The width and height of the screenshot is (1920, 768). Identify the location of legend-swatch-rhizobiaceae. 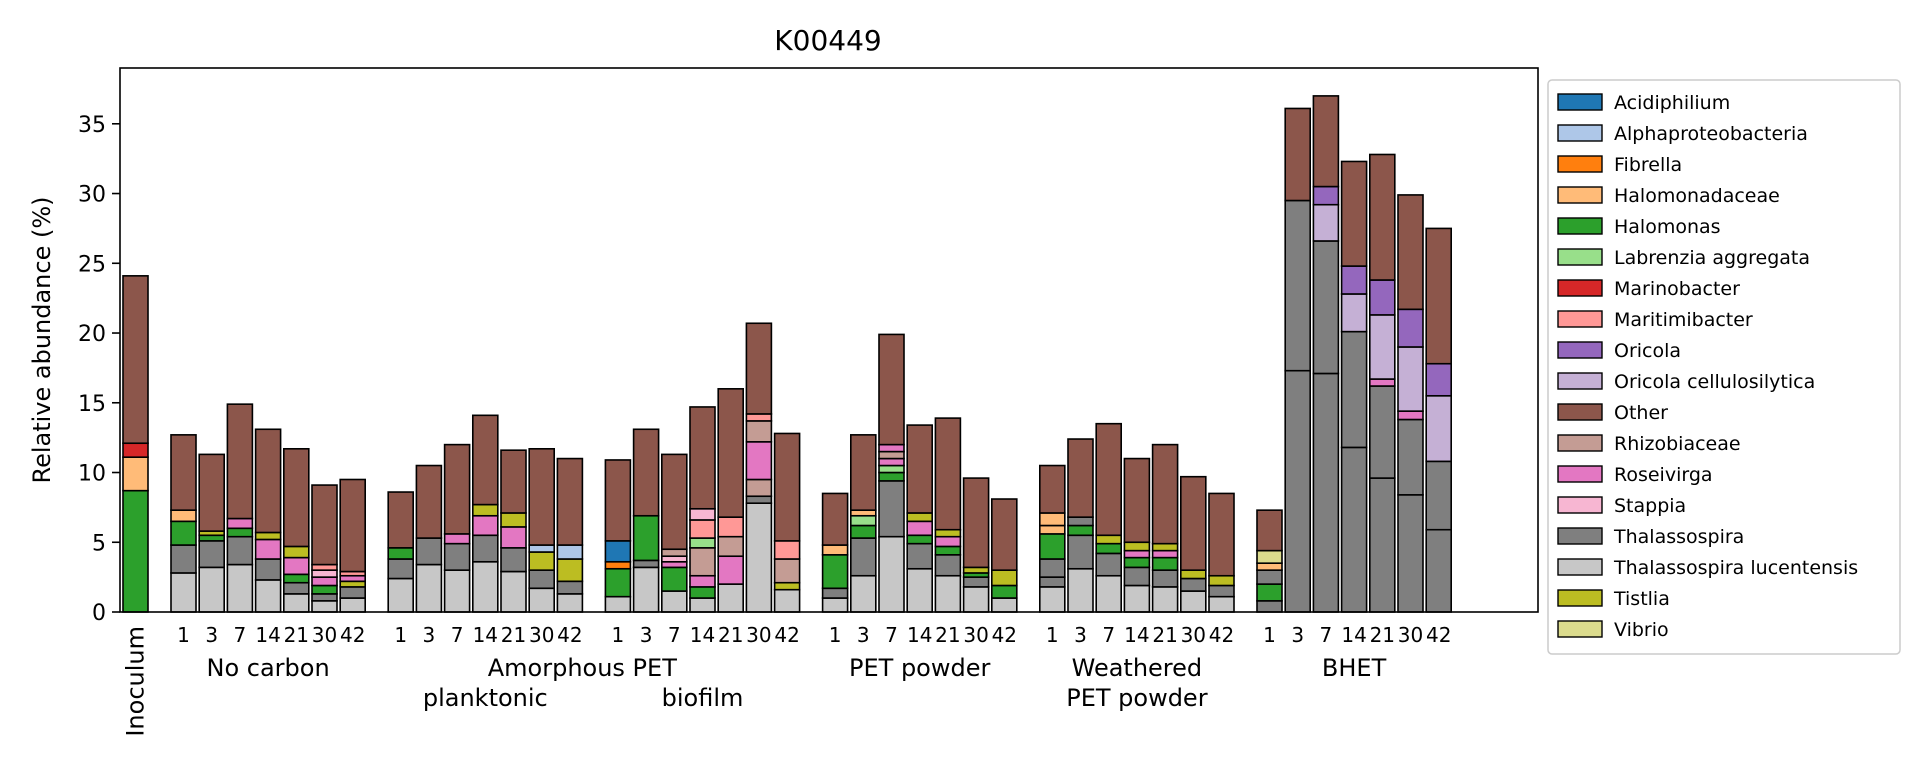
(1580, 443).